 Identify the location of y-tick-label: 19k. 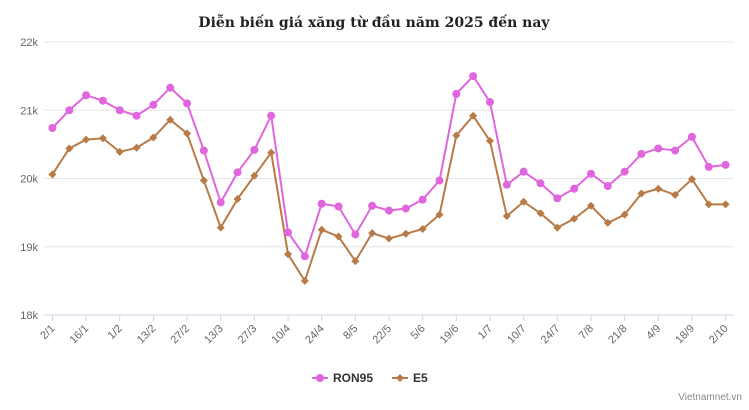
(29, 248).